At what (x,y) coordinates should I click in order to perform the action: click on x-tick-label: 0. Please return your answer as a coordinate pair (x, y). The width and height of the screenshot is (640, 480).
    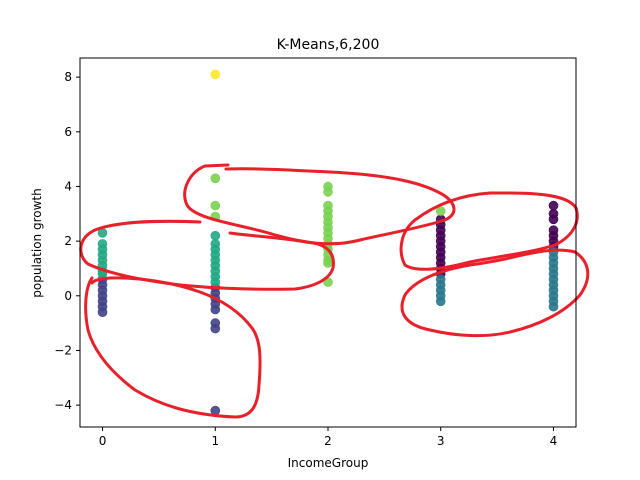
    Looking at the image, I should click on (103, 441).